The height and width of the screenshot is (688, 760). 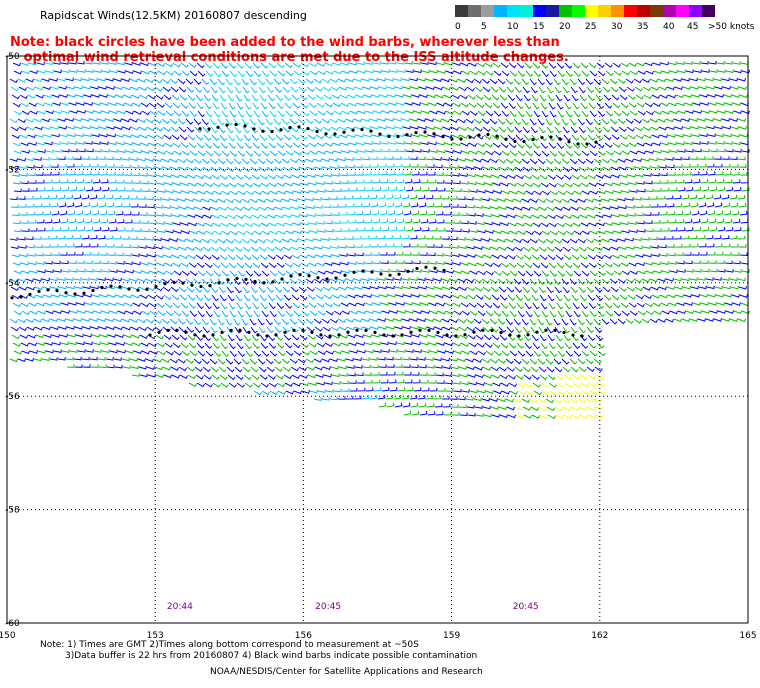 What do you see at coordinates (693, 27) in the screenshot?
I see `legend-label: 45` at bounding box center [693, 27].